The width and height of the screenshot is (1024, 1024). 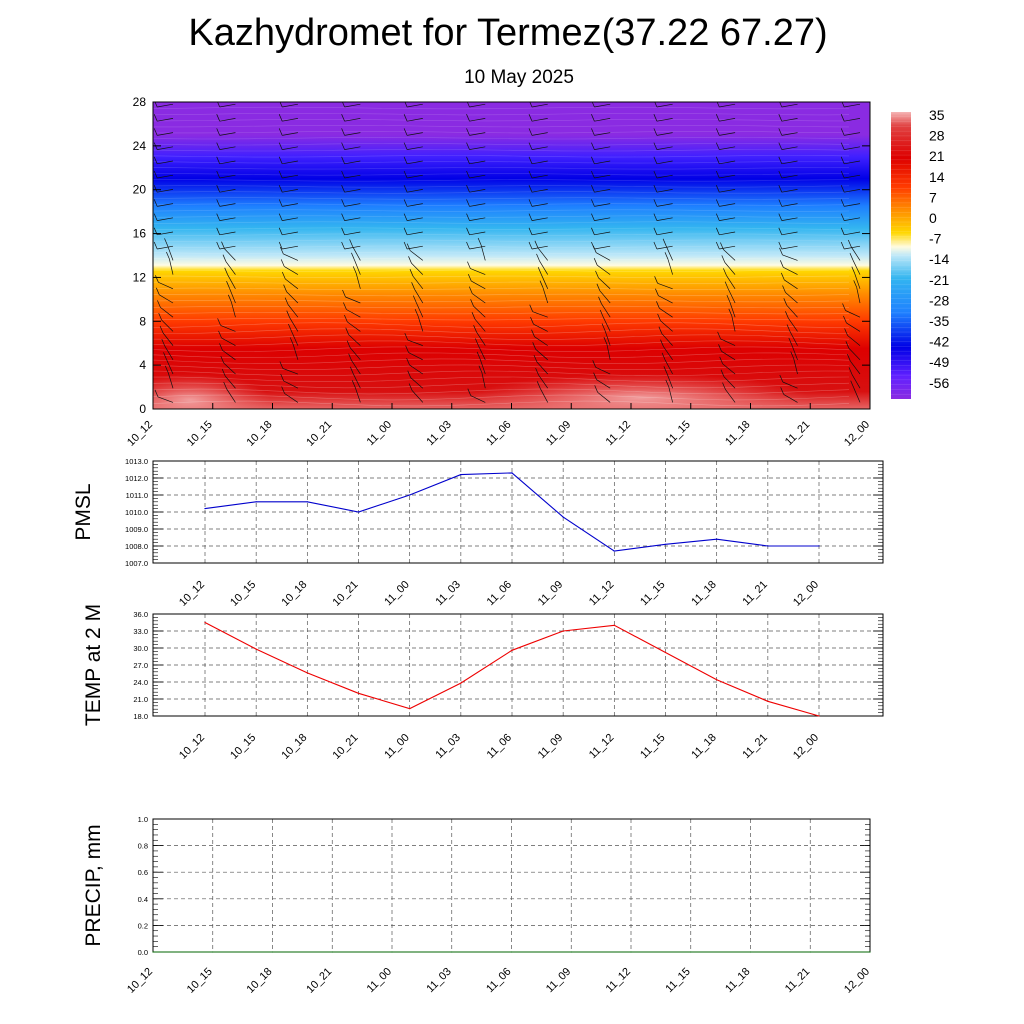 What do you see at coordinates (755, 747) in the screenshot?
I see `x-tick-label: 11_21` at bounding box center [755, 747].